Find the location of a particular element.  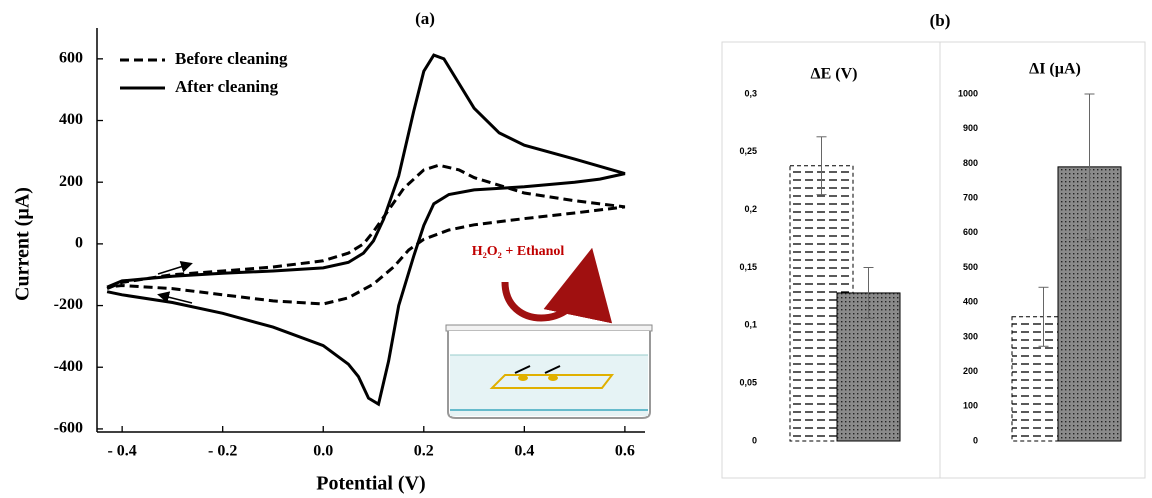

y-tick-label: 800 is located at coordinates (970, 163).